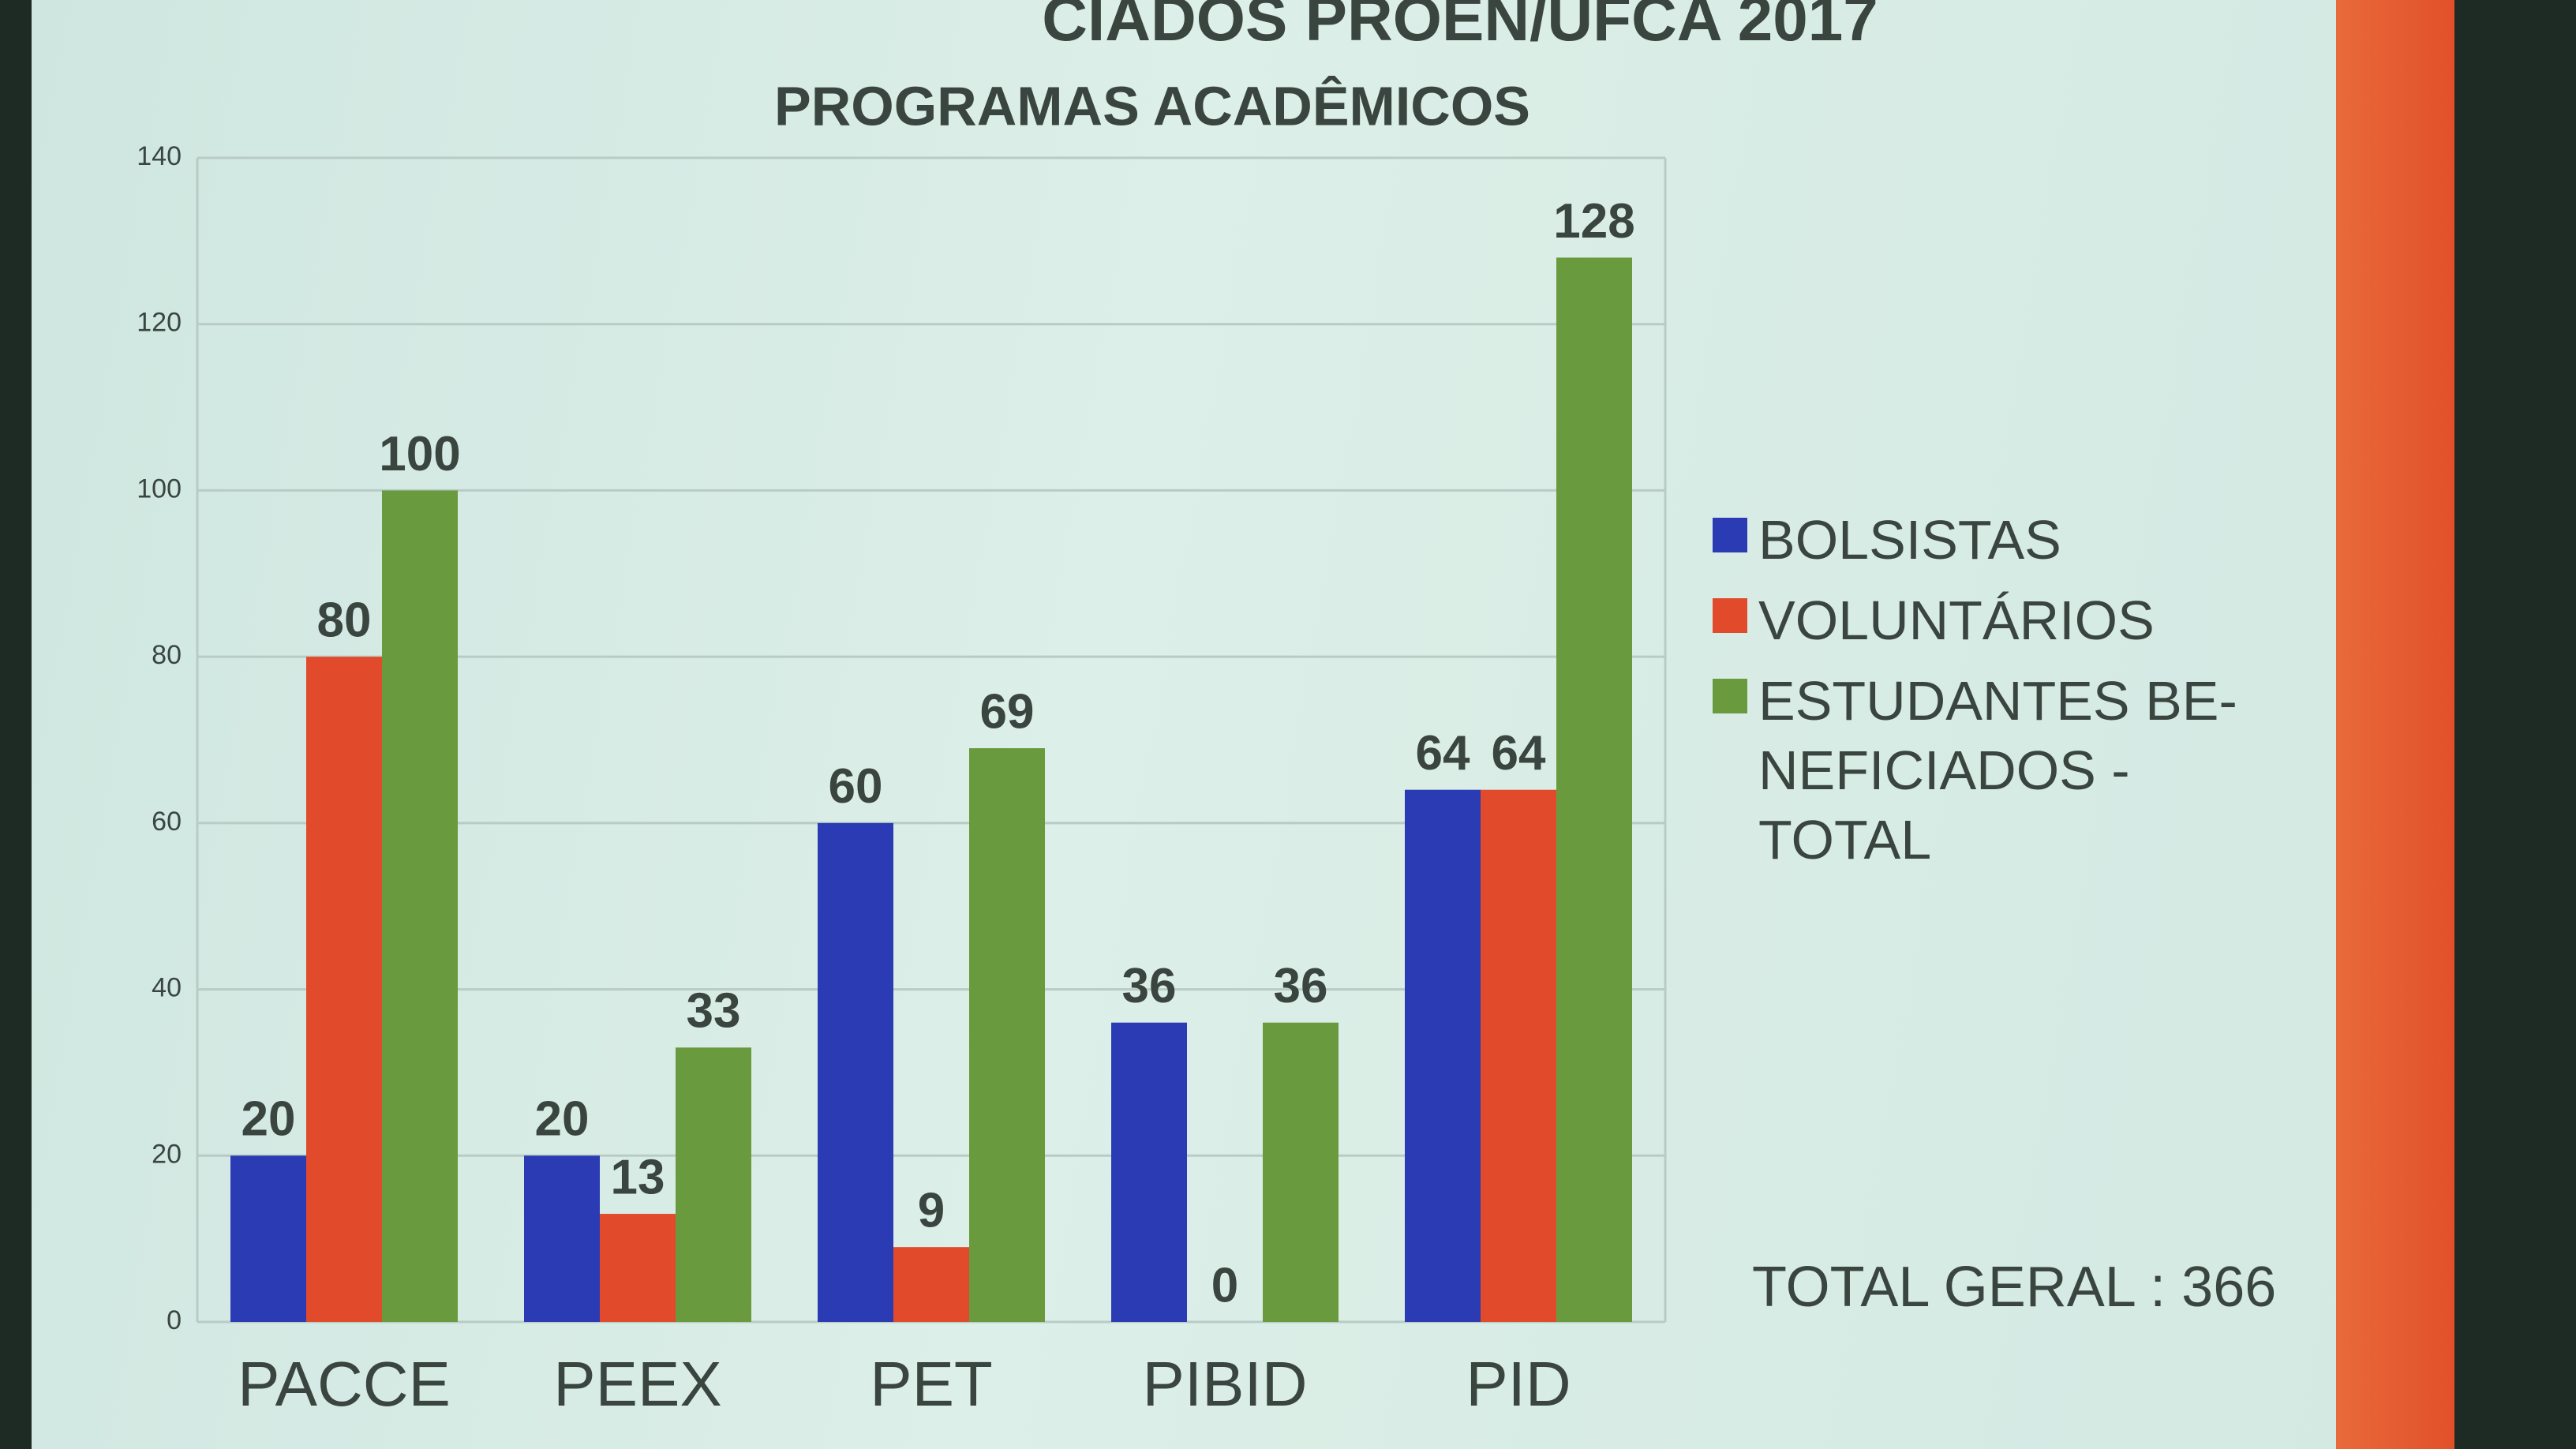 This screenshot has width=2576, height=1449. Describe the element at coordinates (1007, 711) in the screenshot. I see `value-label: 69` at that location.